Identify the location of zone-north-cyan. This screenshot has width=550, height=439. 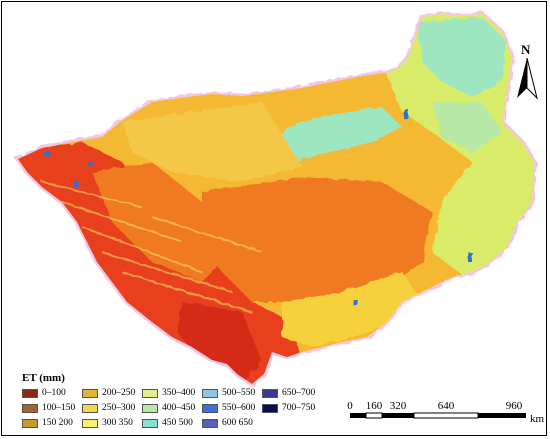
(332, 134).